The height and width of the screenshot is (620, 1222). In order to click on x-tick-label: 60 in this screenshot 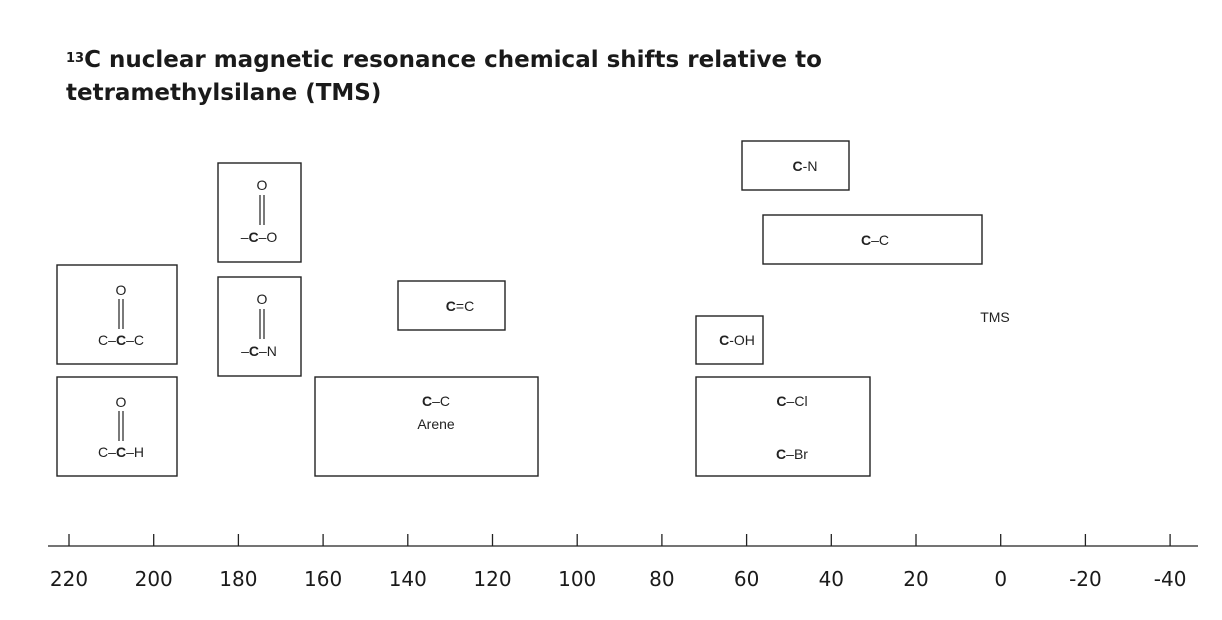, I will do `click(746, 579)`.